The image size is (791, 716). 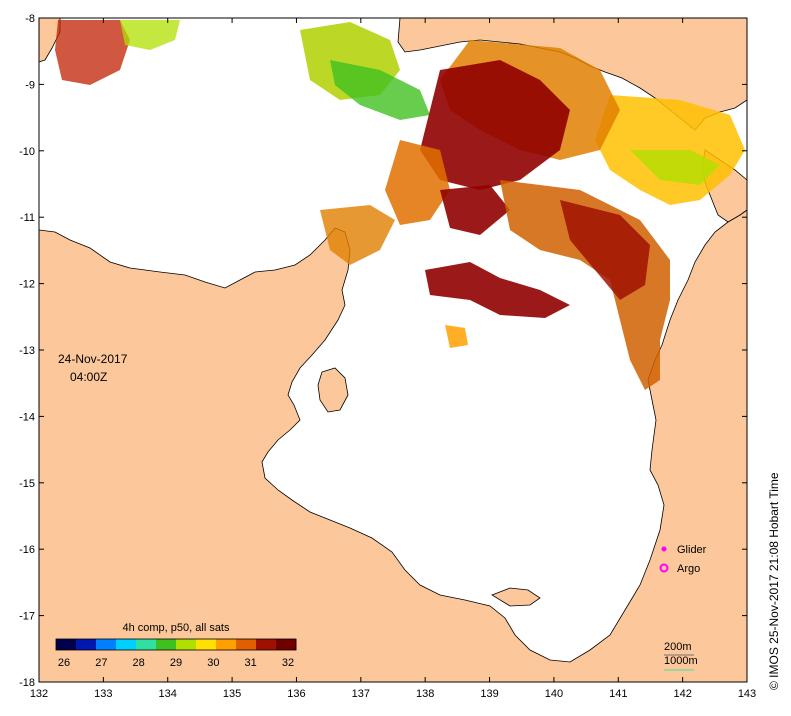 I want to click on x-tick-label: 135, so click(x=232, y=694).